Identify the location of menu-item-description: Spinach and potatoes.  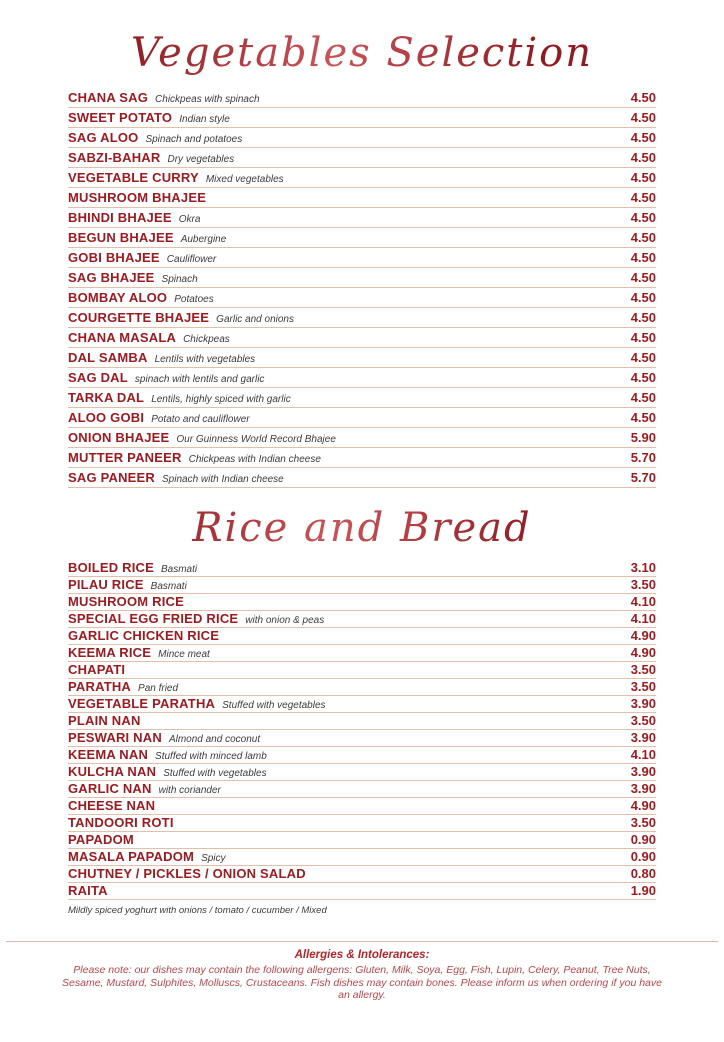
(194, 139).